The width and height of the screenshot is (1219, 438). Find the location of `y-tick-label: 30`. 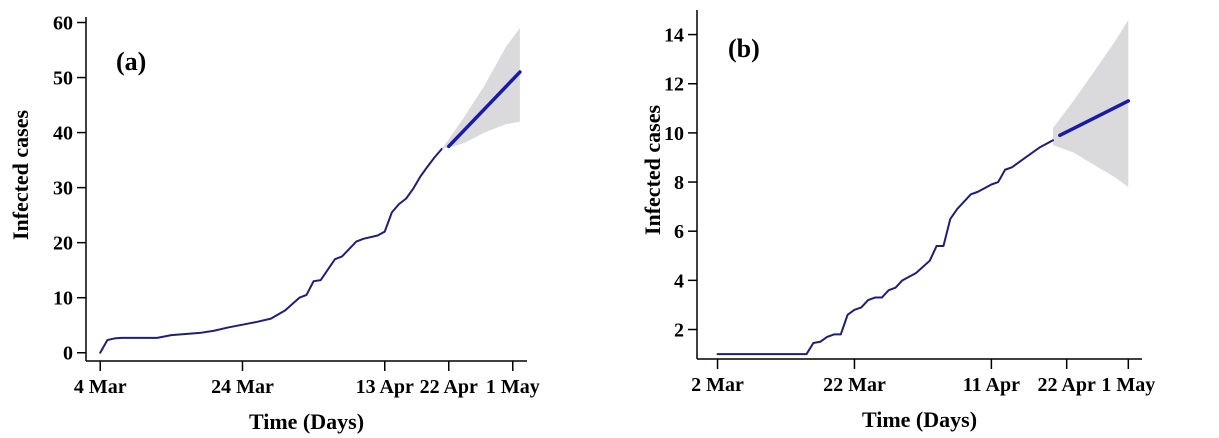

y-tick-label: 30 is located at coordinates (63, 189).